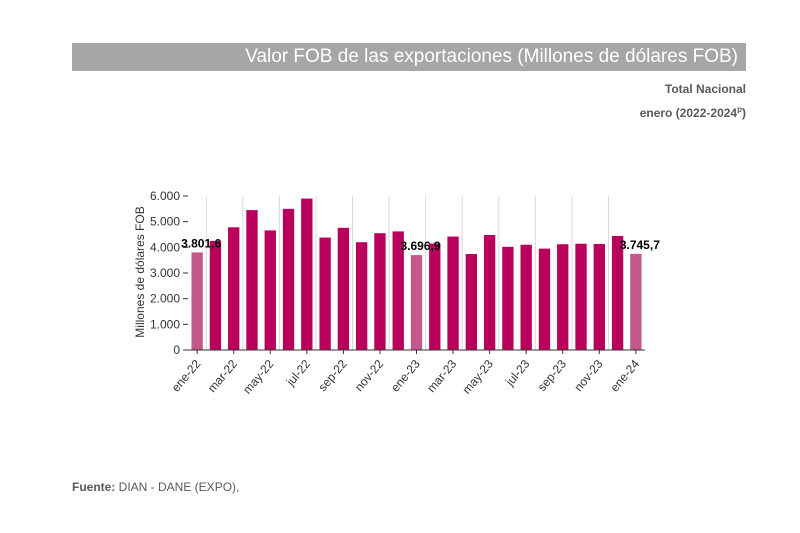 This screenshot has height=533, width=800. Describe the element at coordinates (477, 377) in the screenshot. I see `x-tick-label: may-23` at that location.